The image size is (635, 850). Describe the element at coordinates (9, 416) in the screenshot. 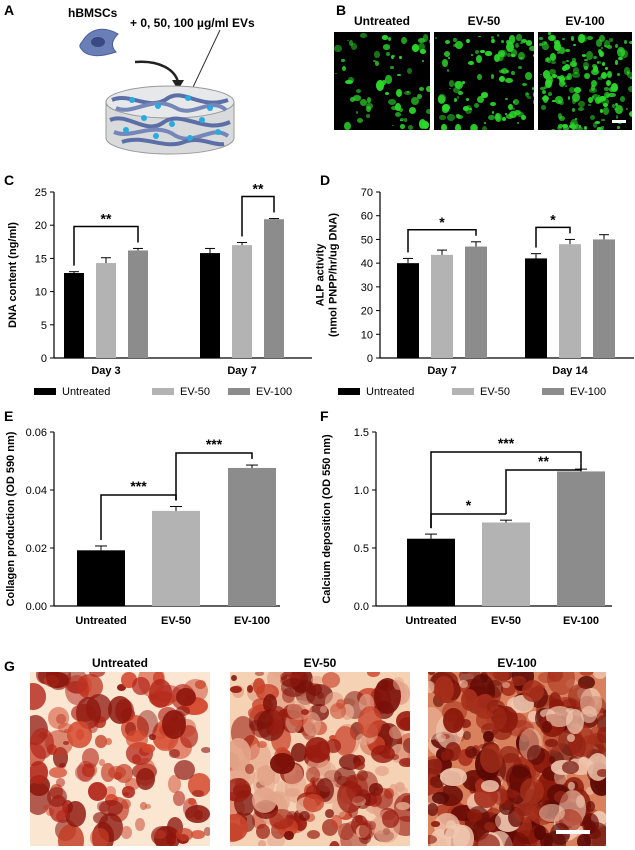

I see `panel-letter-e: E` at that location.